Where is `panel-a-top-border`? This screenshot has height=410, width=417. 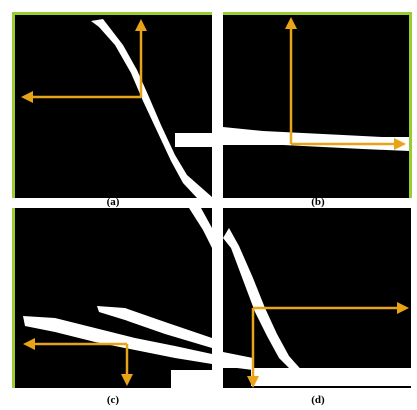 panel-a-top-border is located at coordinates (112, 13).